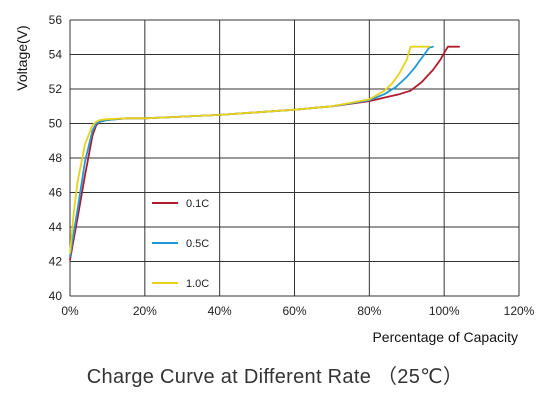 This screenshot has height=409, width=550. Describe the element at coordinates (197, 204) in the screenshot. I see `legend-label-0-1C: 0.1C` at that location.